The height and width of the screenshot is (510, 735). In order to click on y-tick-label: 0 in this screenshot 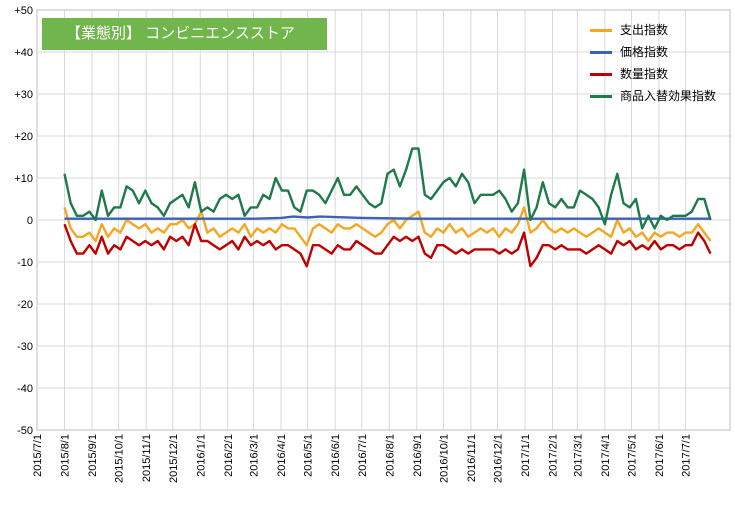, I will do `click(30, 221)`.